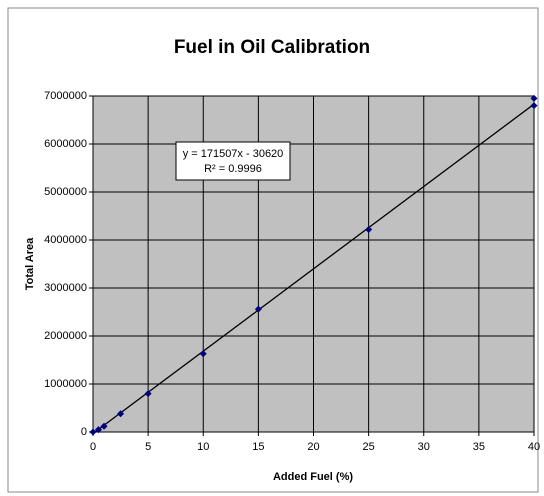 This screenshot has height=496, width=544. I want to click on x-tick-label: 10, so click(203, 447).